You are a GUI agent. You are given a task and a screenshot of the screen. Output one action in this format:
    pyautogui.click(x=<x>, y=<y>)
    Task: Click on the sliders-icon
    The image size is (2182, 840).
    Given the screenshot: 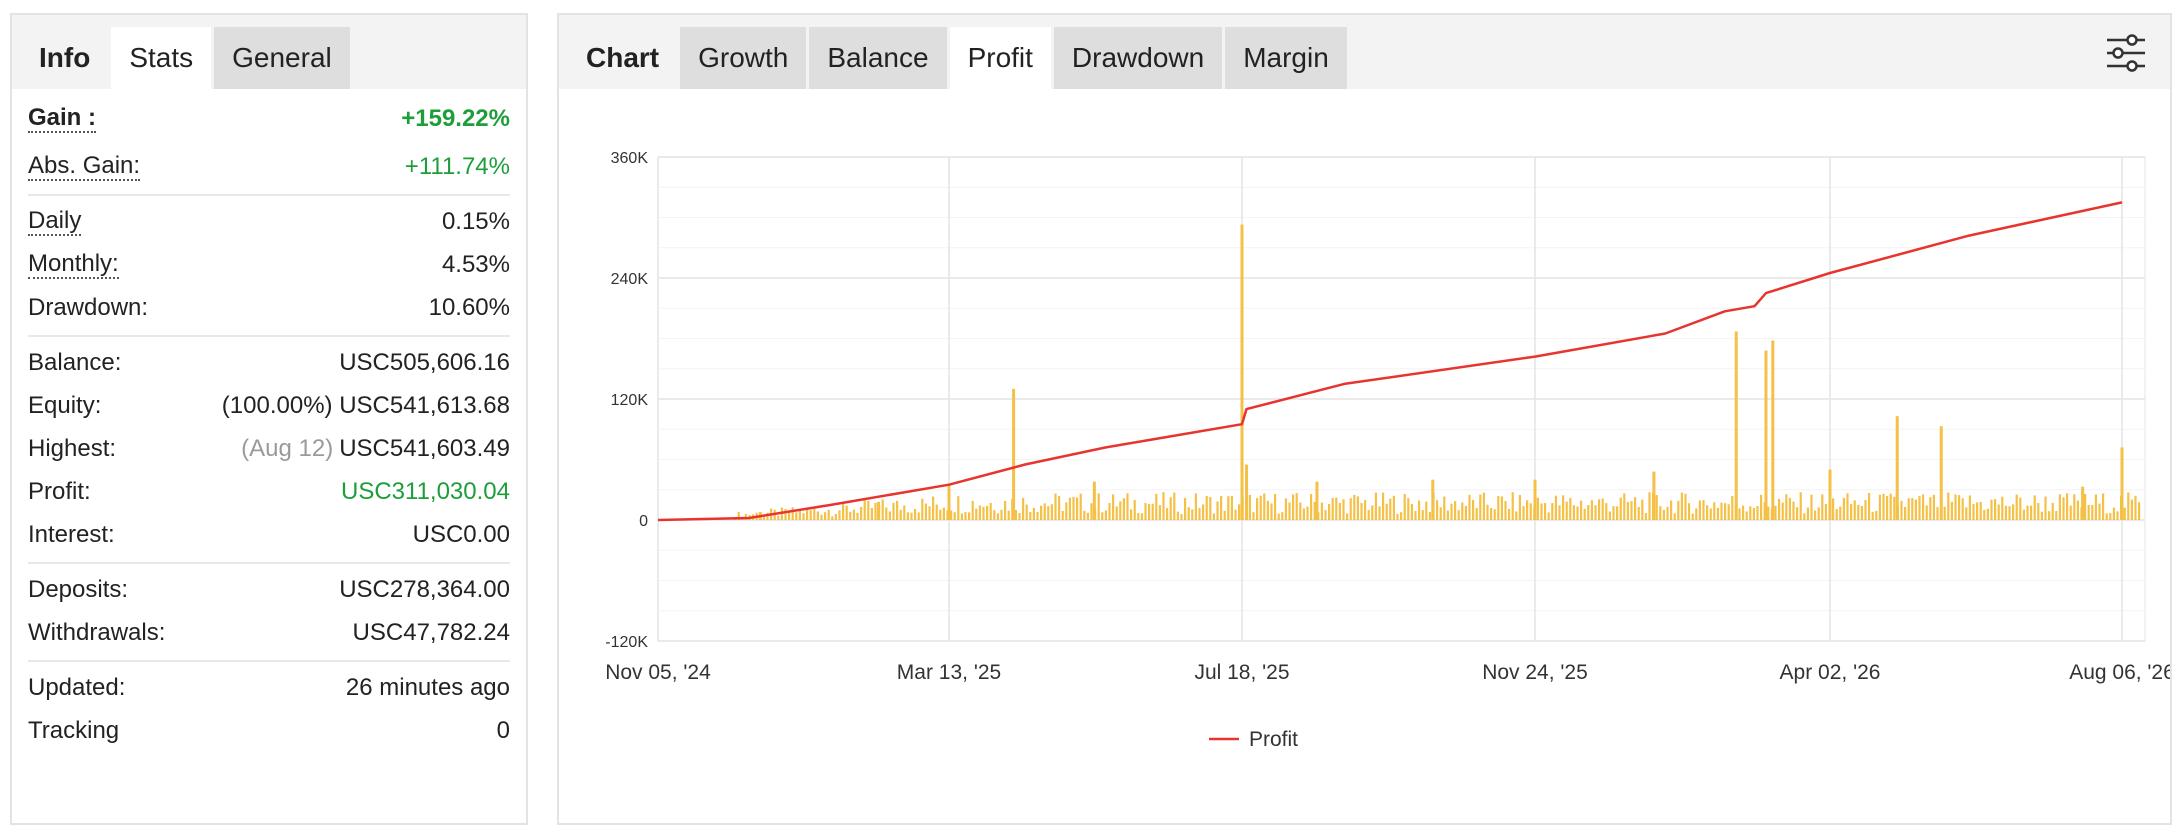 What is the action you would take?
    pyautogui.click(x=2126, y=53)
    